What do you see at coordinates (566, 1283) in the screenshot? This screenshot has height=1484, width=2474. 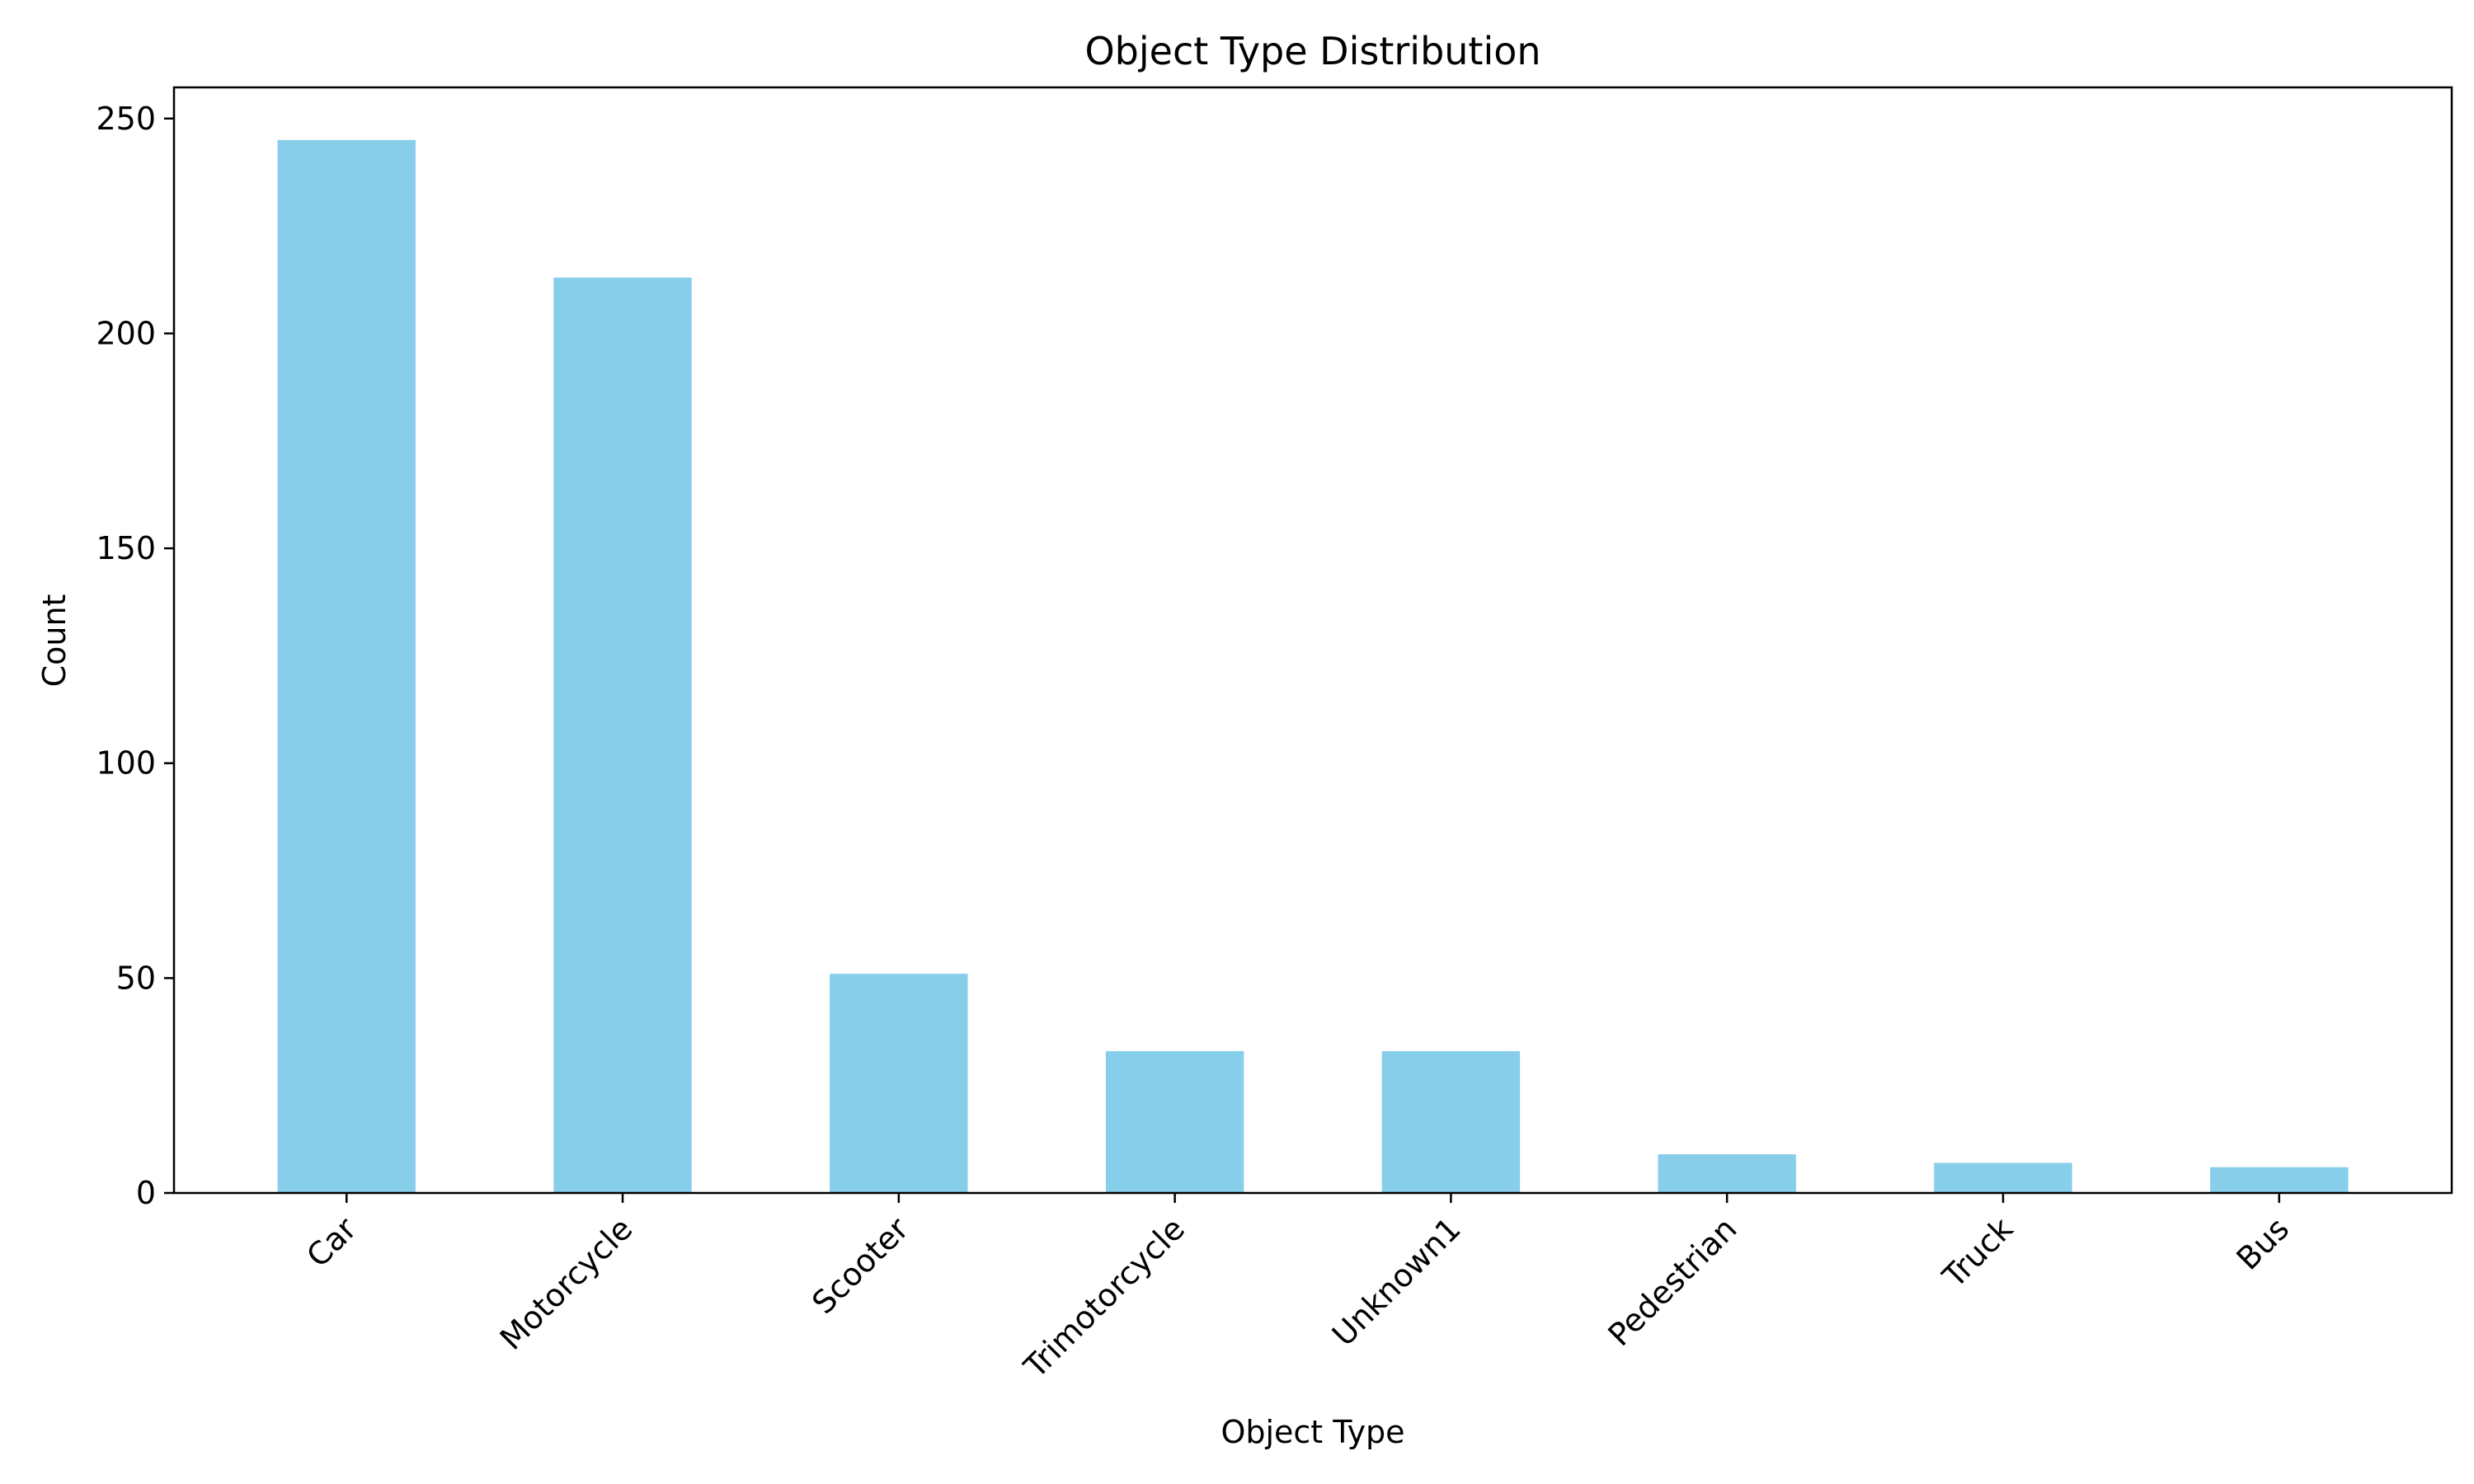 I see `x-tick-label-1: Motorcycle` at bounding box center [566, 1283].